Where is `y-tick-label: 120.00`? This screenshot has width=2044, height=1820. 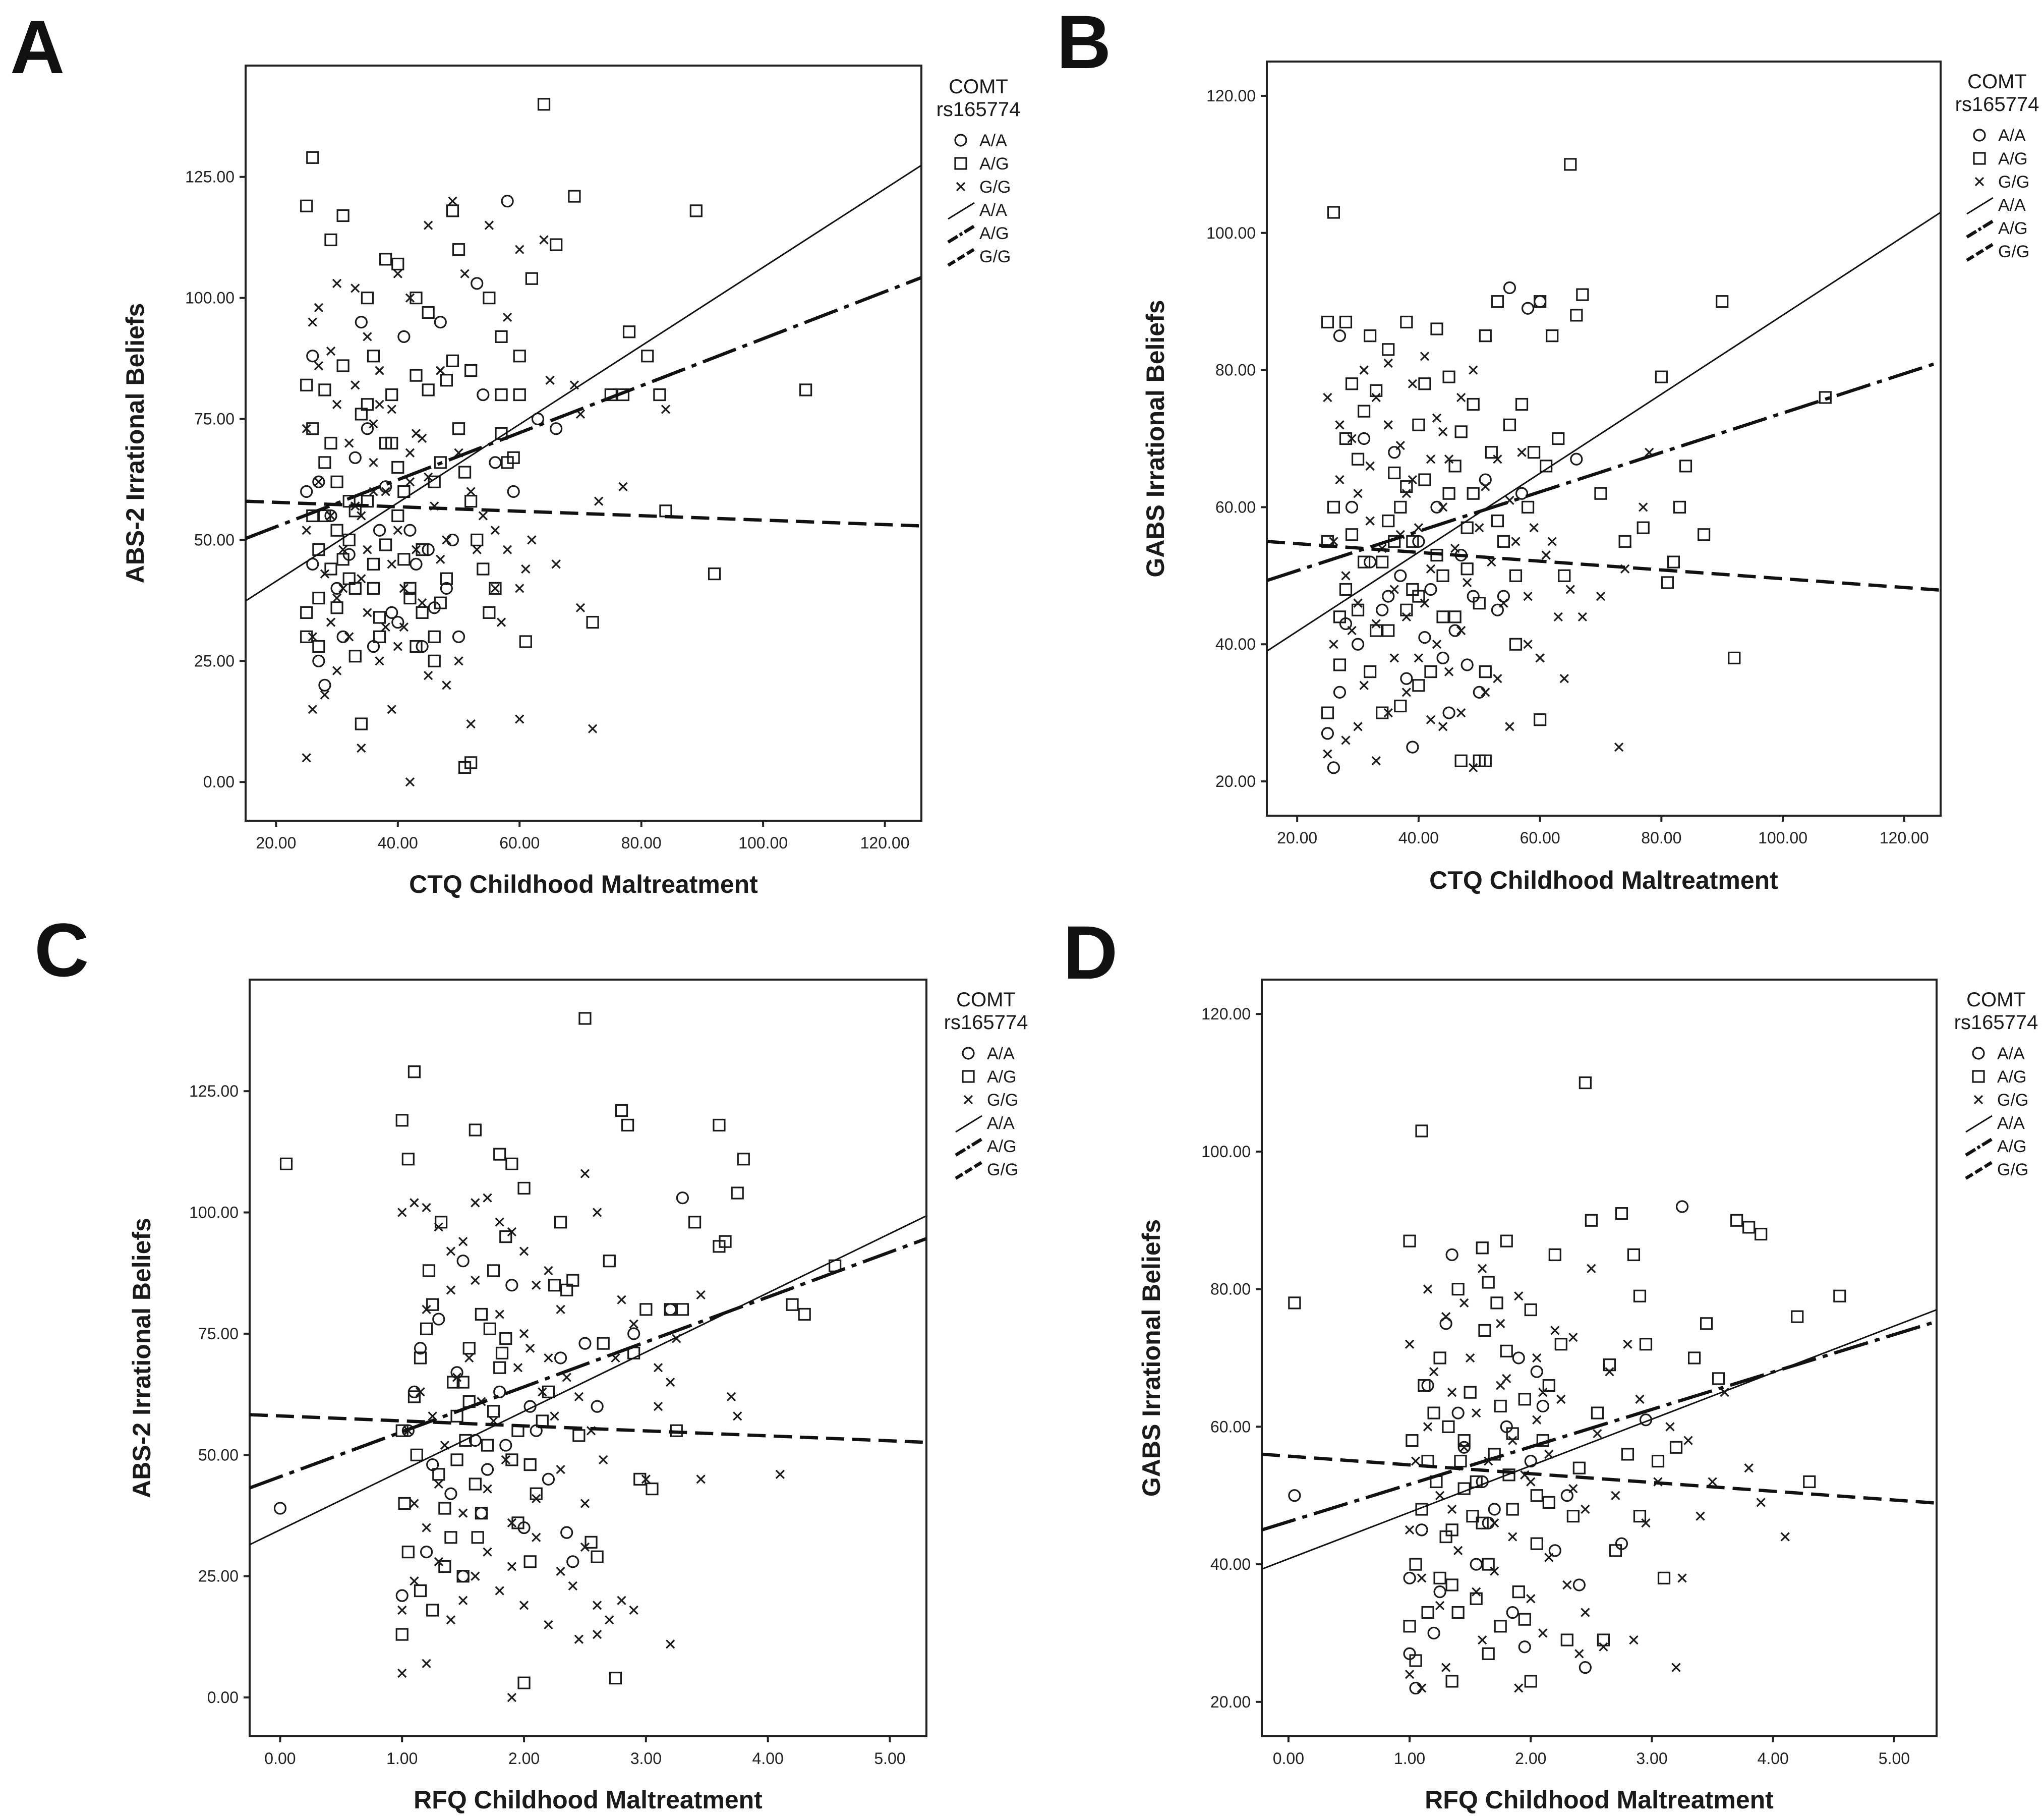 y-tick-label: 120.00 is located at coordinates (1231, 96).